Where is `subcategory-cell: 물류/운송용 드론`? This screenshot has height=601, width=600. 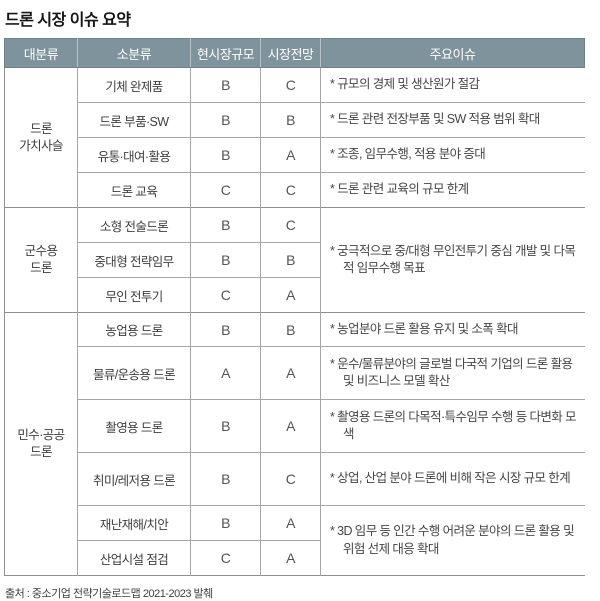 subcategory-cell: 물류/운송용 드론 is located at coordinates (134, 373).